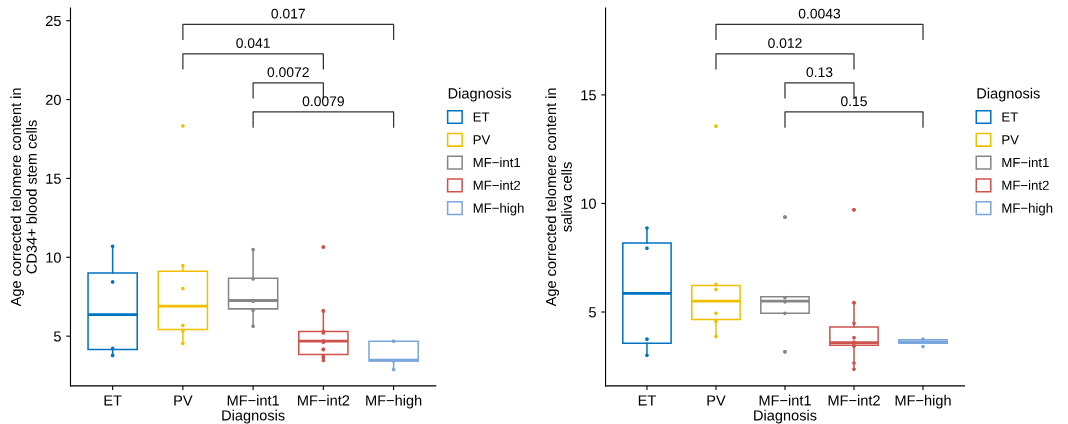 The width and height of the screenshot is (1068, 424). I want to click on y-axis-title: Age corrected telomere content in CD34+ blood stem cells, so click(23, 197).